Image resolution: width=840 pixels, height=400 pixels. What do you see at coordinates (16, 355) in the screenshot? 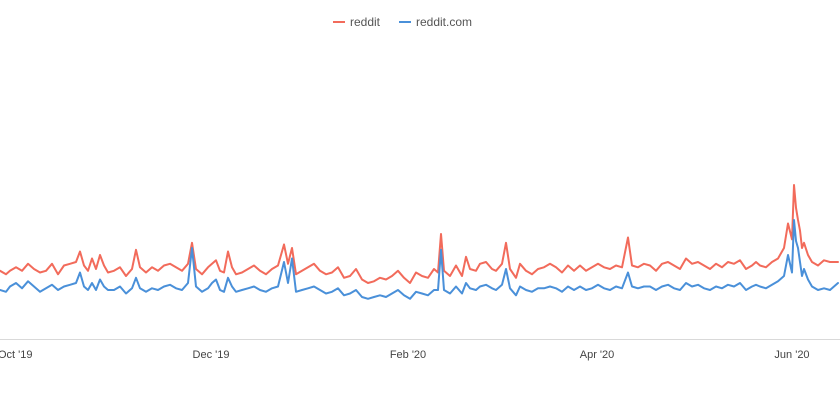
I see `x-tick-label: Oct '19` at bounding box center [16, 355].